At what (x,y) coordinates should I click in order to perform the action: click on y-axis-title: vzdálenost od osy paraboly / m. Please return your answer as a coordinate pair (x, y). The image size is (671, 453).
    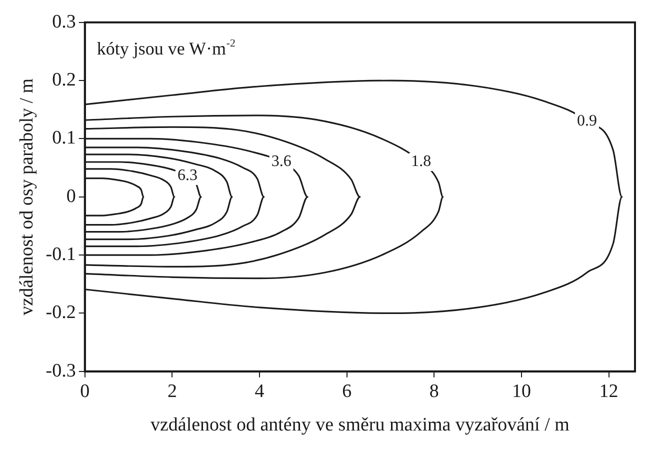
    Looking at the image, I should click on (27, 197).